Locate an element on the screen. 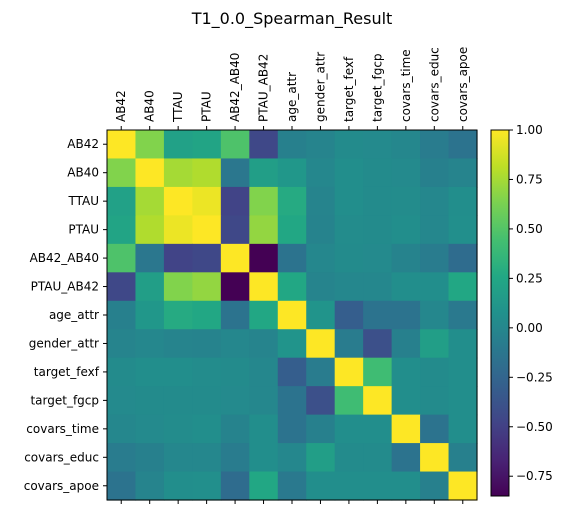 The image size is (581, 513). y-tick-label: covars_educ is located at coordinates (61, 457).